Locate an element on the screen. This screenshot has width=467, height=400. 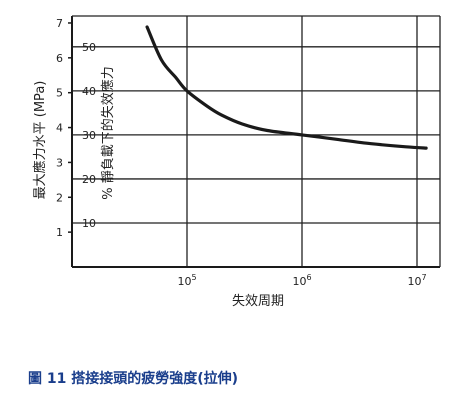
y-left-tick-label: 7 is located at coordinates (59, 23).